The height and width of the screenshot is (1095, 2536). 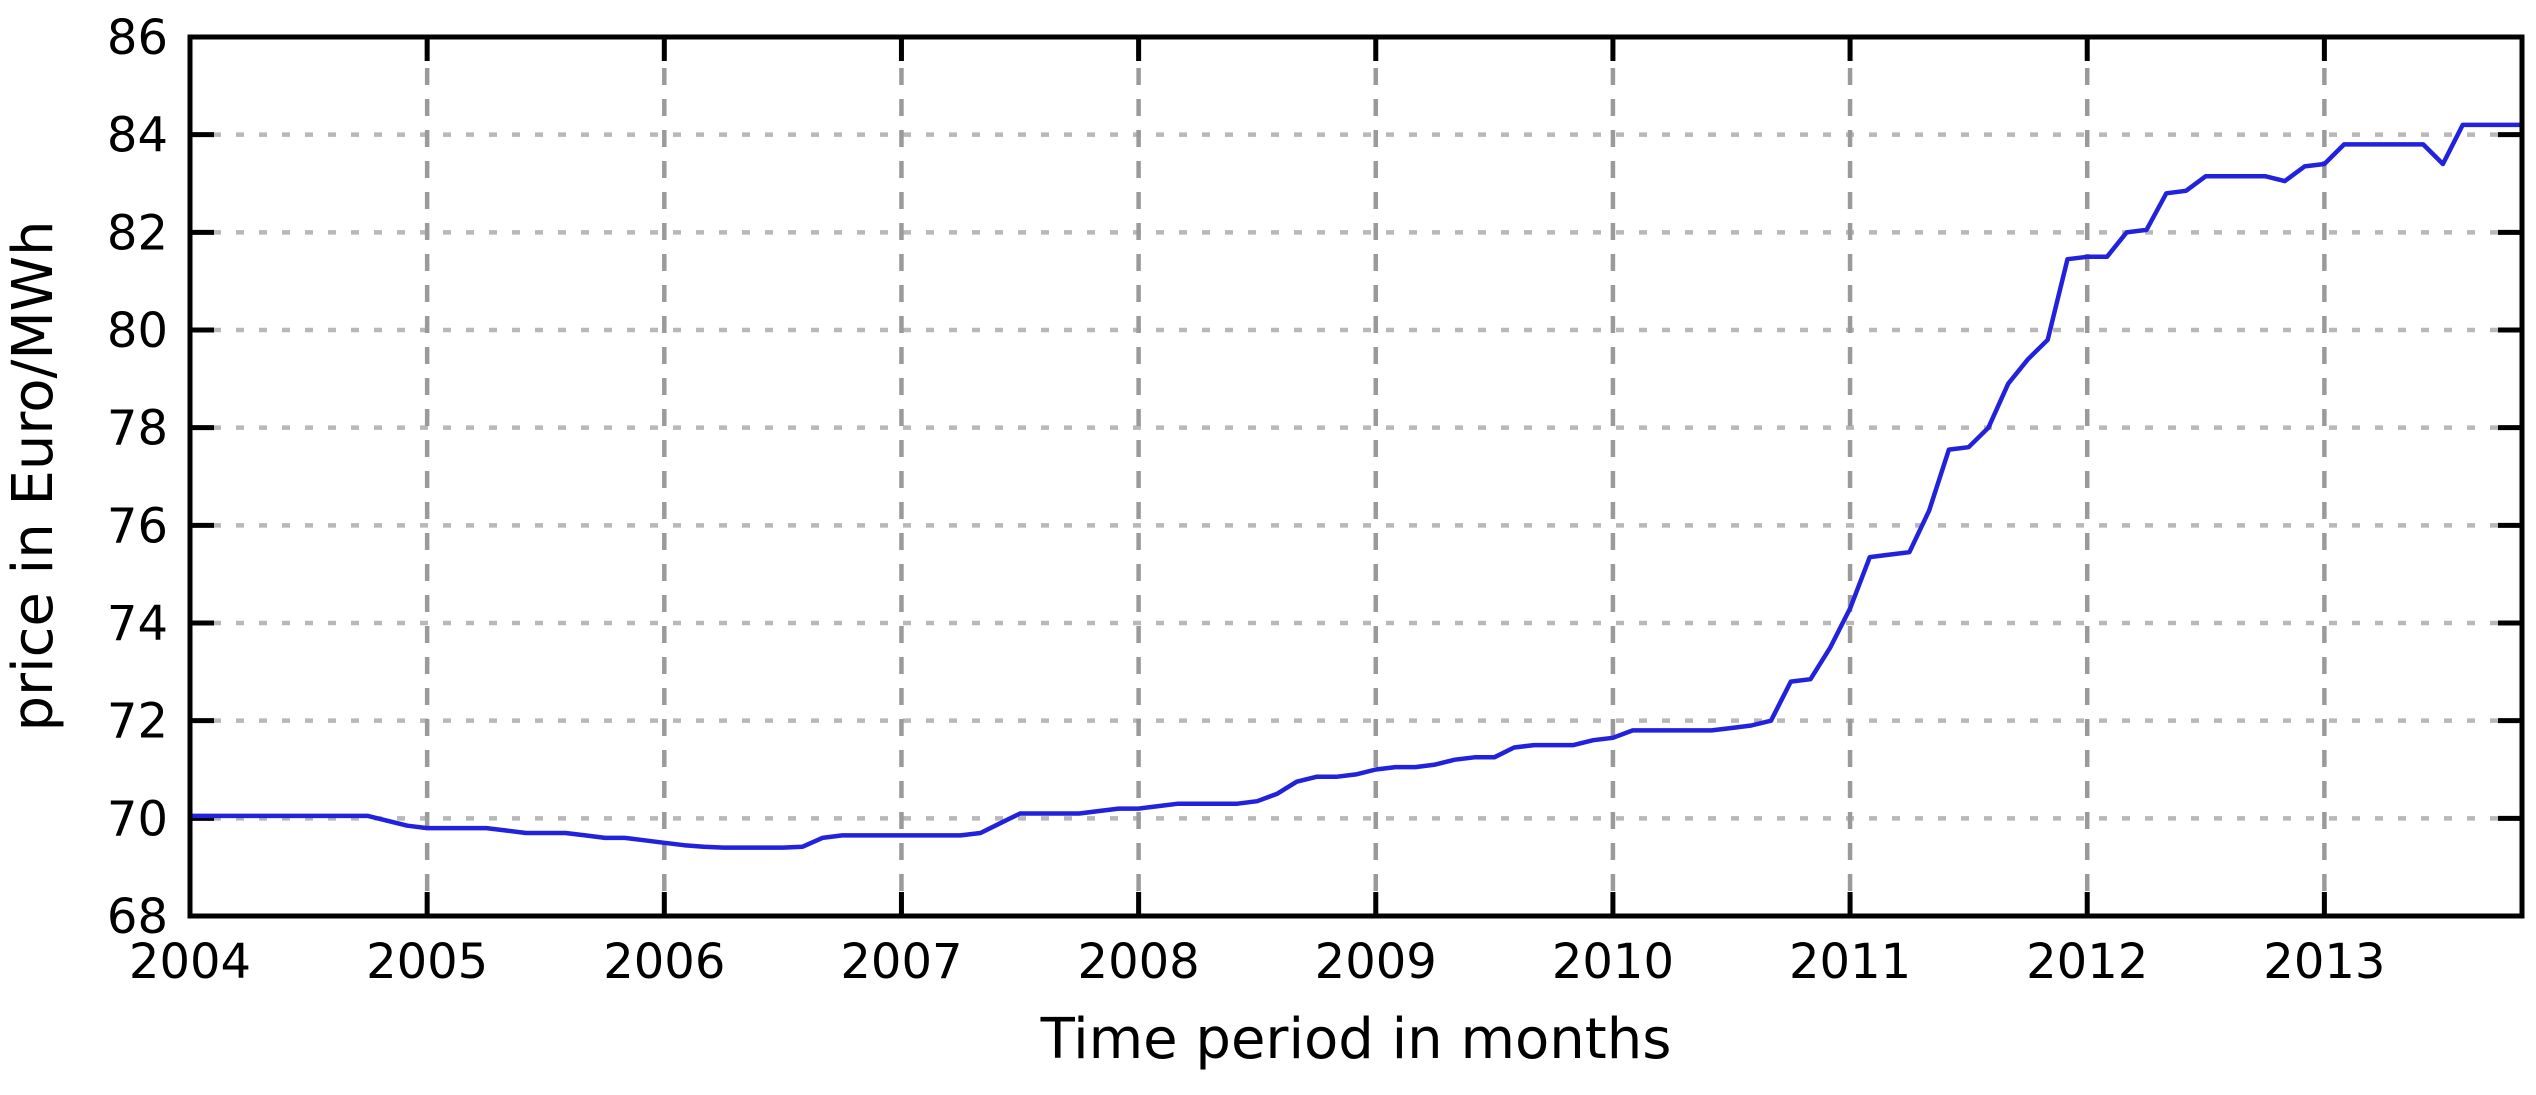 What do you see at coordinates (137, 38) in the screenshot?
I see `y-tick-label: 86` at bounding box center [137, 38].